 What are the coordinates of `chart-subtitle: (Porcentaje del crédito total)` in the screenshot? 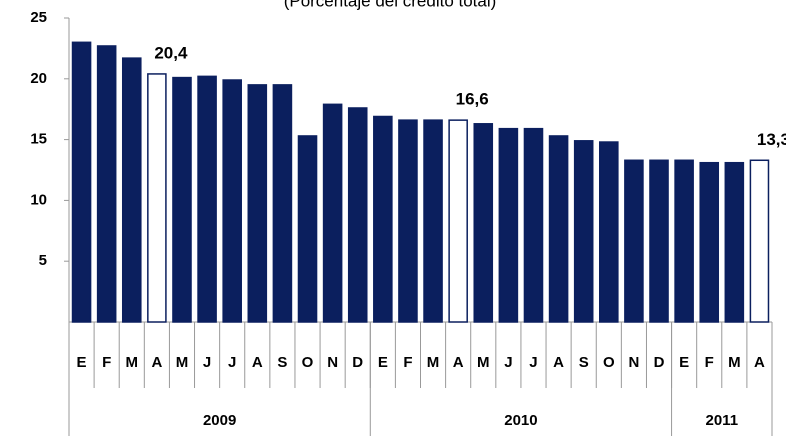 It's located at (390, 5).